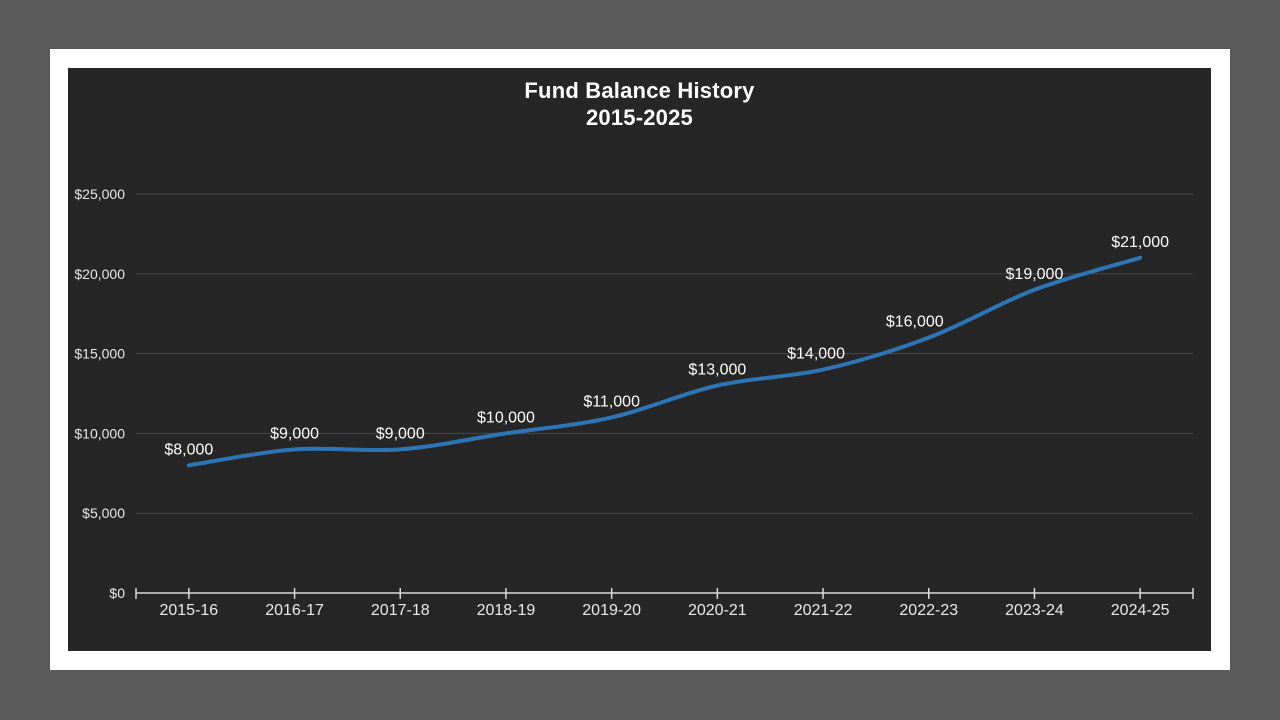 Image resolution: width=1280 pixels, height=720 pixels. Describe the element at coordinates (611, 610) in the screenshot. I see `x-axis-tick-label: 2019-20` at that location.